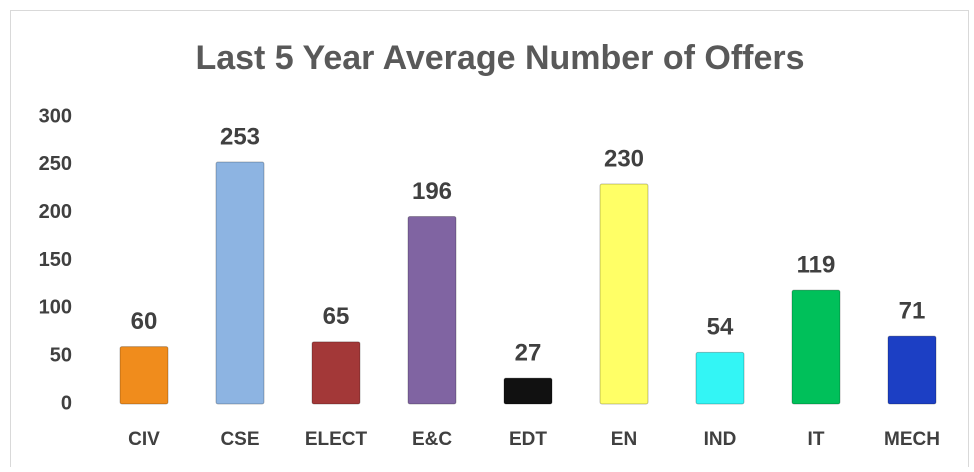  Describe the element at coordinates (499, 58) in the screenshot. I see `chart-title: Last 5 Year Average Number of Offers` at that location.